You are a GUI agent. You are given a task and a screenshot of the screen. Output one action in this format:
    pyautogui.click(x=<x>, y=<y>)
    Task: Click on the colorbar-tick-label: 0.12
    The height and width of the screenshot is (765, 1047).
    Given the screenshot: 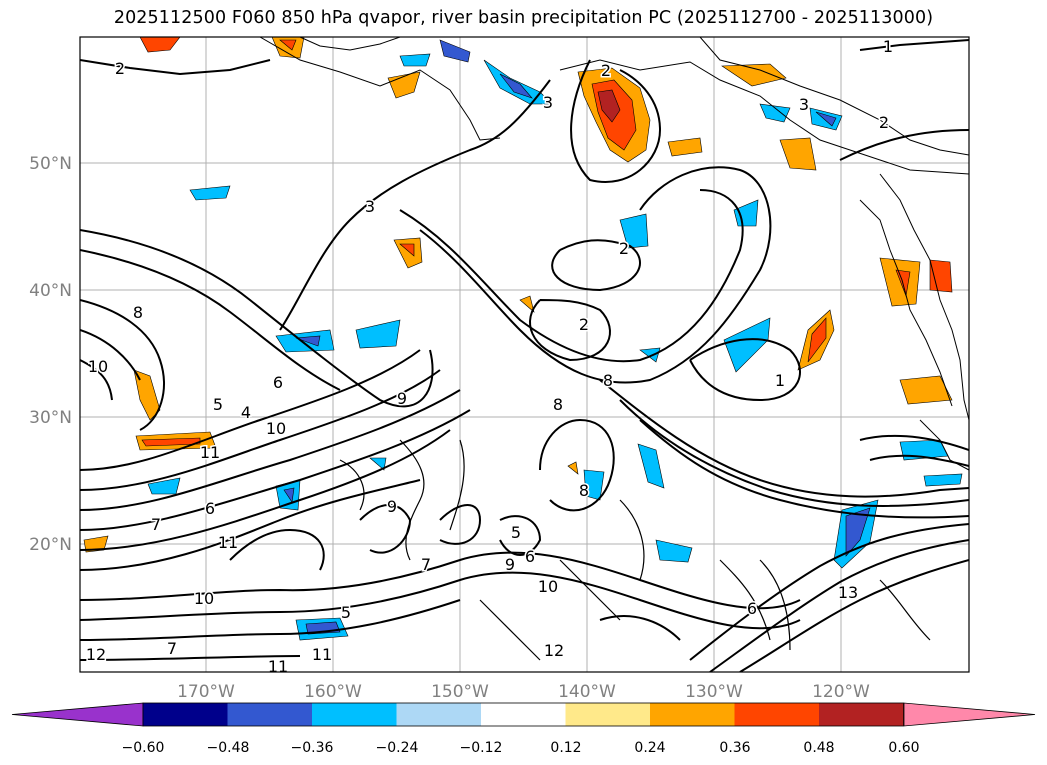 What is the action you would take?
    pyautogui.click(x=565, y=748)
    